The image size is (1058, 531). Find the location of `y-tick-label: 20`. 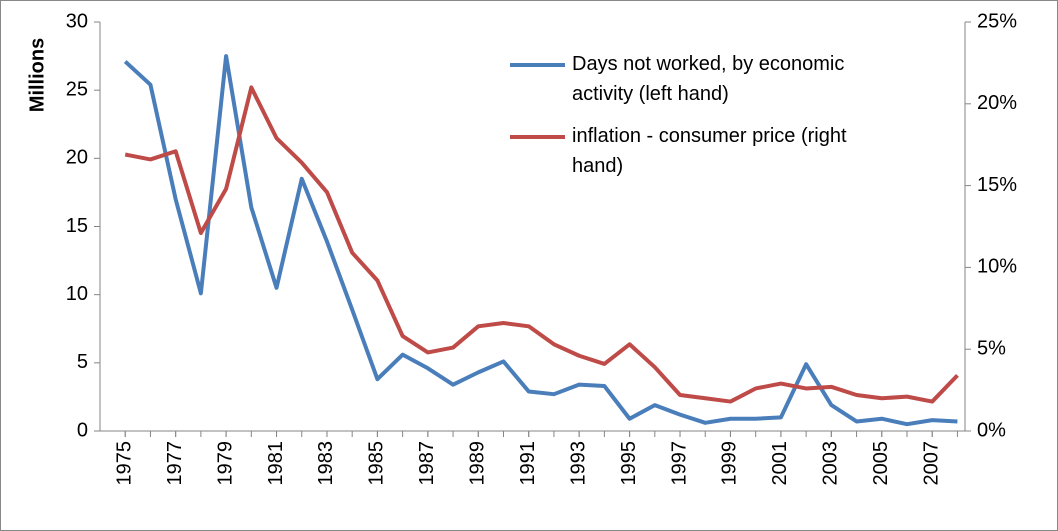

y-tick-label: 20 is located at coordinates (77, 158).